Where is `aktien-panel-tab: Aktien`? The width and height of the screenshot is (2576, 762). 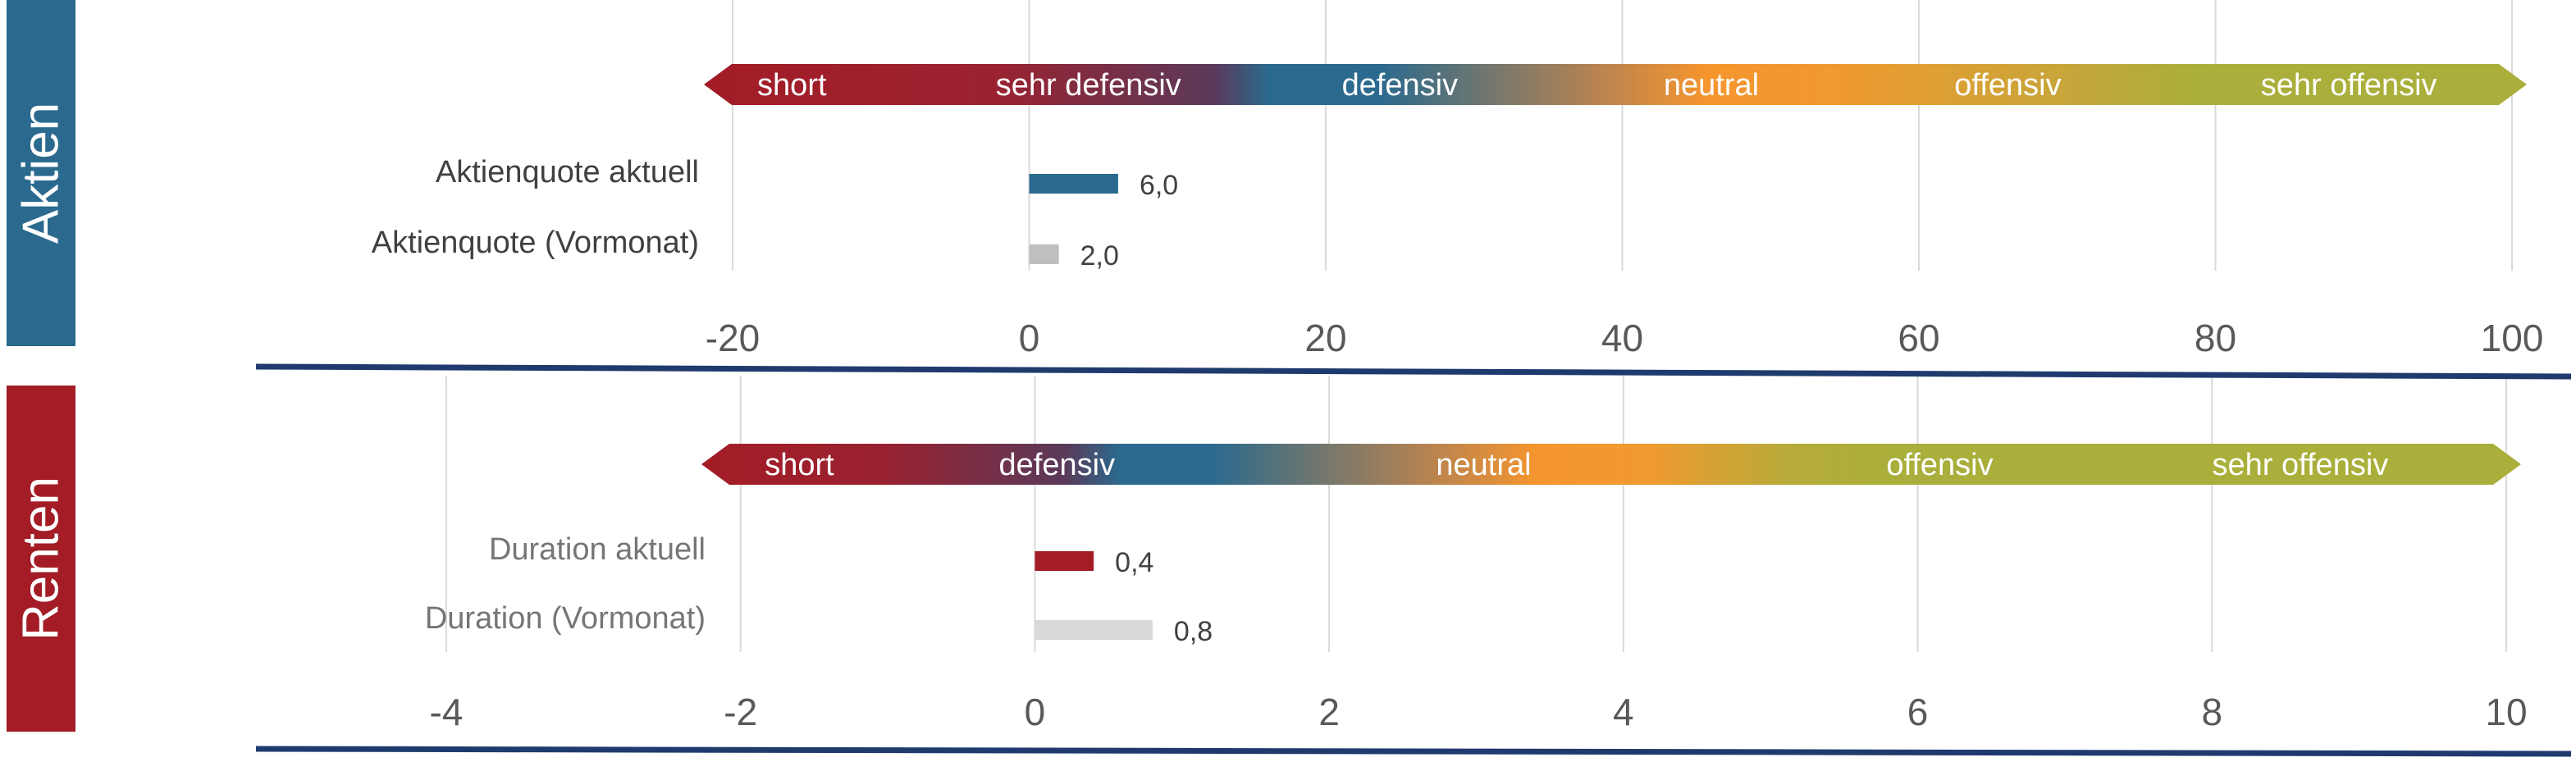 aktien-panel-tab: Aktien is located at coordinates (41, 173).